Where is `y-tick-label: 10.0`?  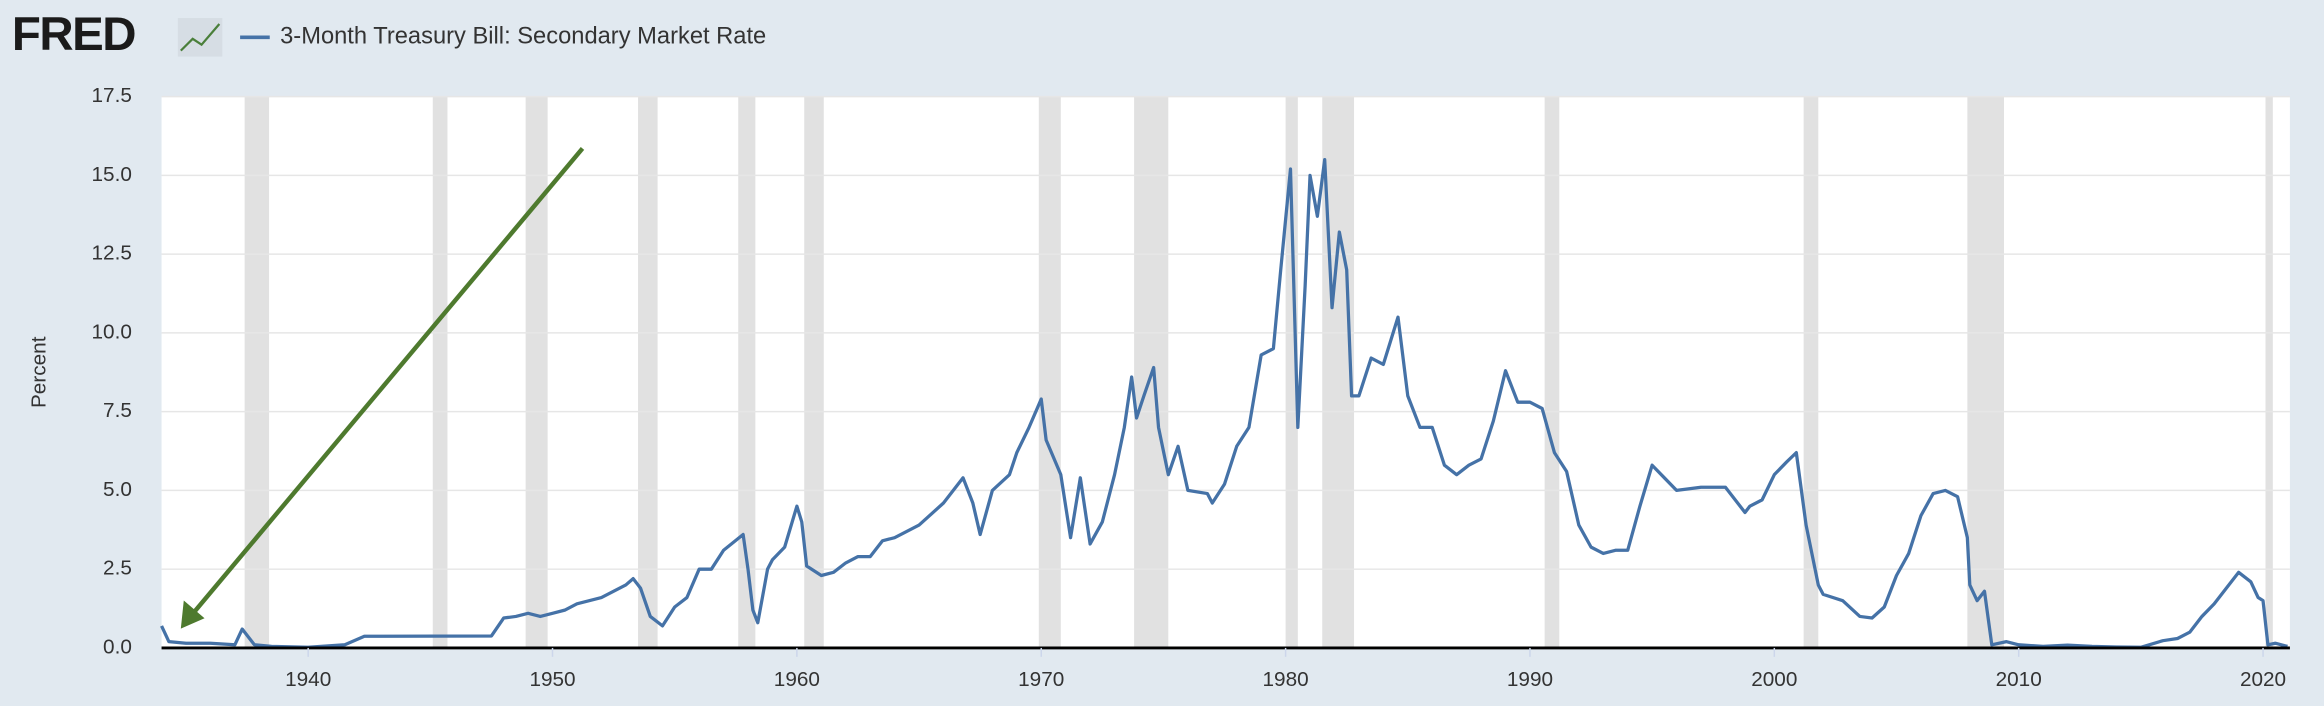 y-tick-label: 10.0 is located at coordinates (112, 331).